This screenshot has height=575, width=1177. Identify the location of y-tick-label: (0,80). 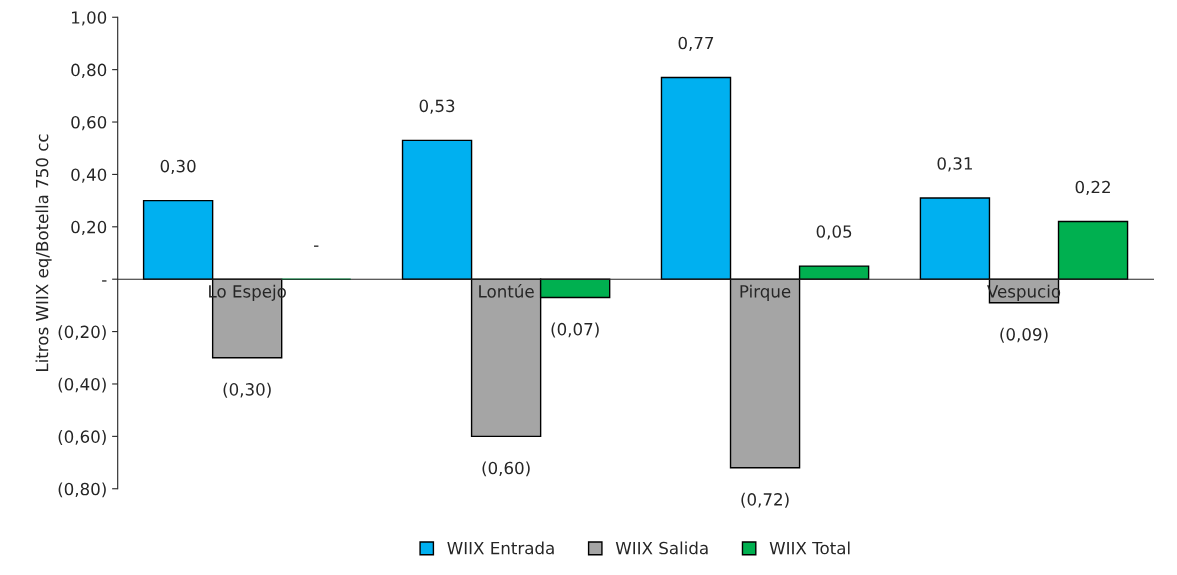
(82, 490).